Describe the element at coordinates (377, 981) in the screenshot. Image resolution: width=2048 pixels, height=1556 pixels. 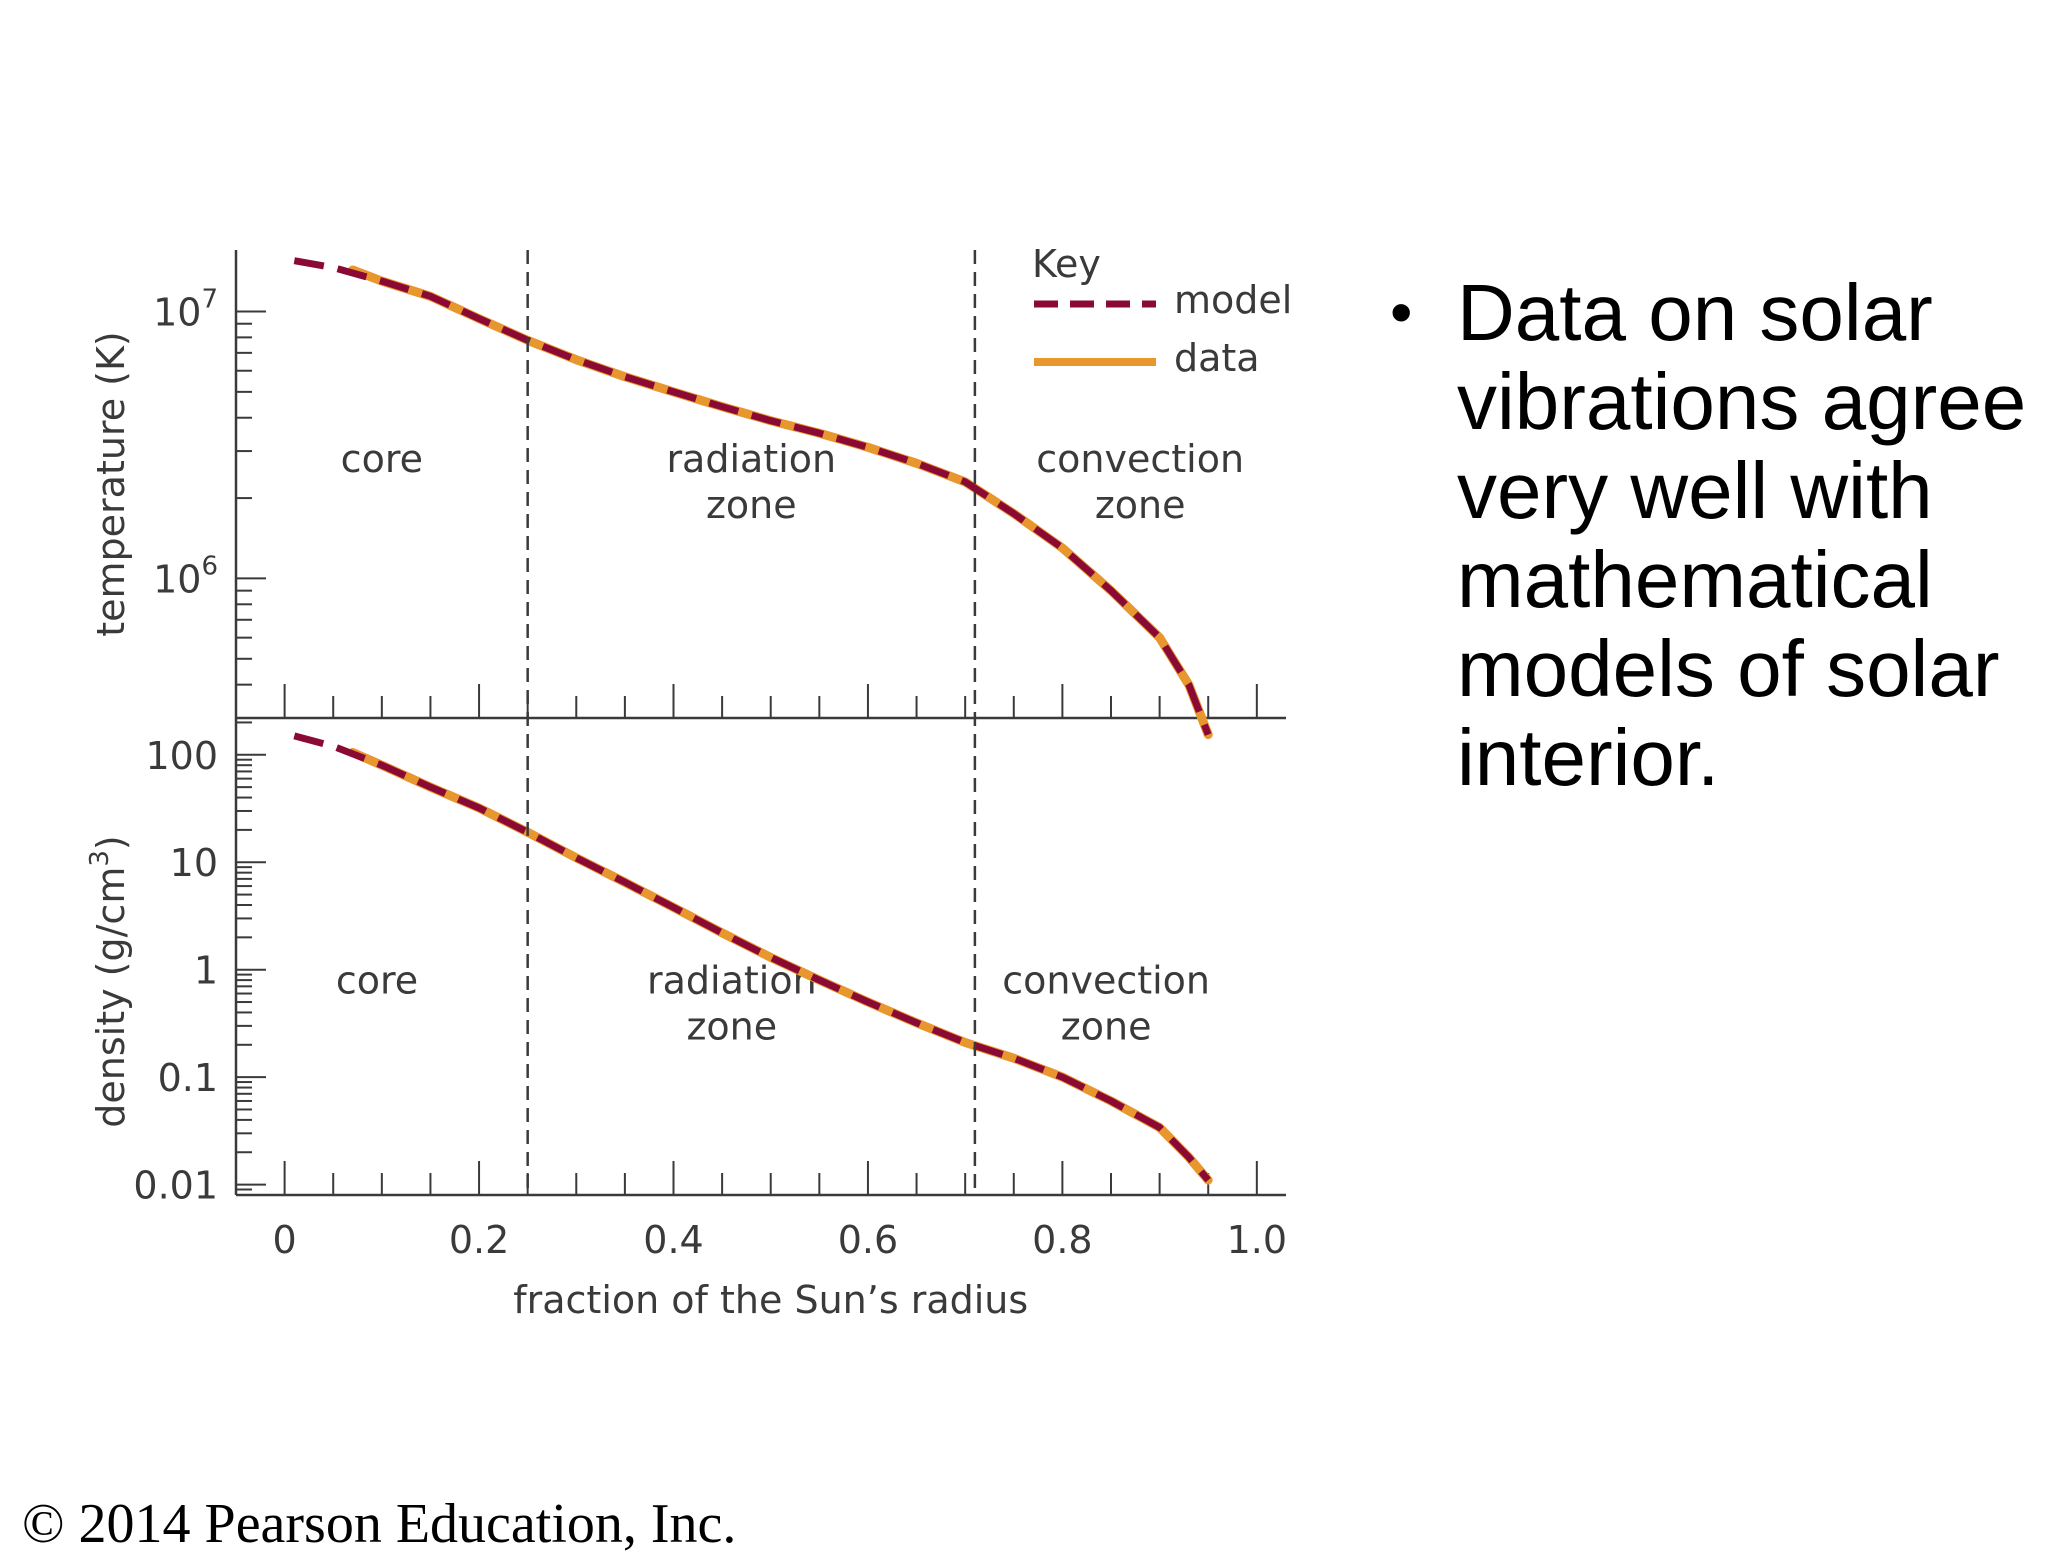
I see `density-zone-label: core` at that location.